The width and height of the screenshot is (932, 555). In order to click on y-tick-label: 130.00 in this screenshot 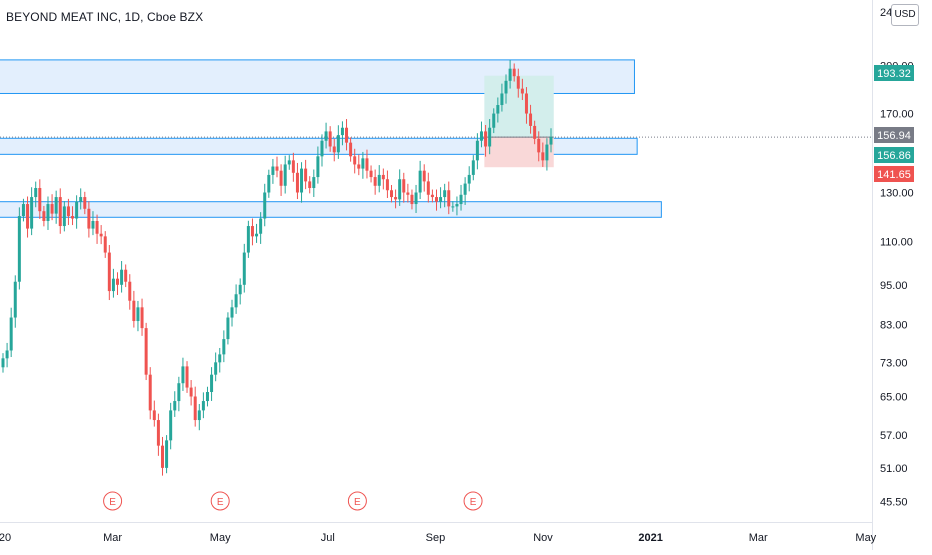, I will do `click(897, 194)`.